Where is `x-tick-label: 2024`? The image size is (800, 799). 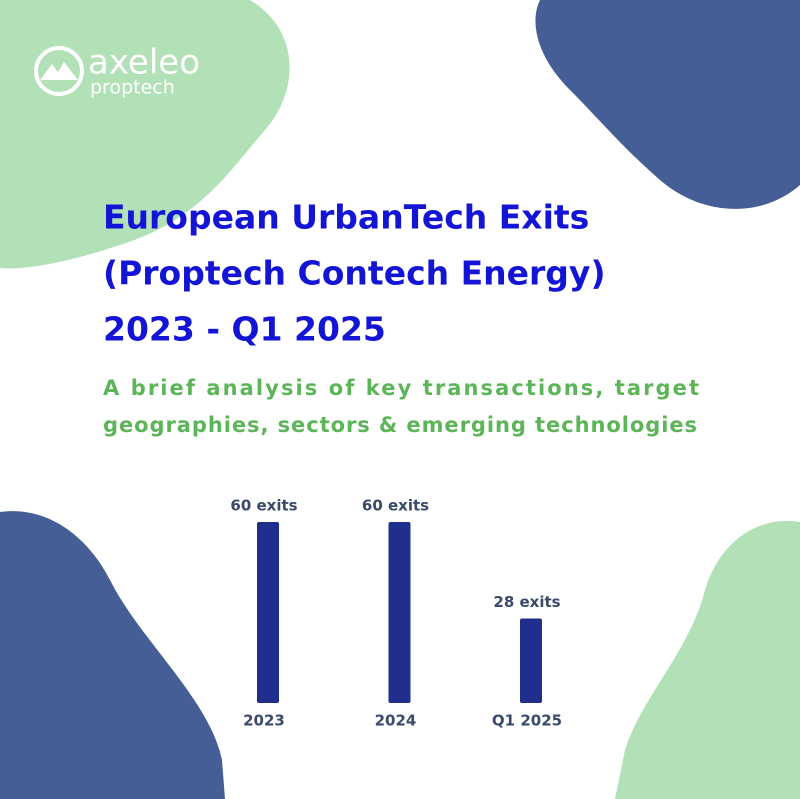
x-tick-label: 2024 is located at coordinates (396, 721).